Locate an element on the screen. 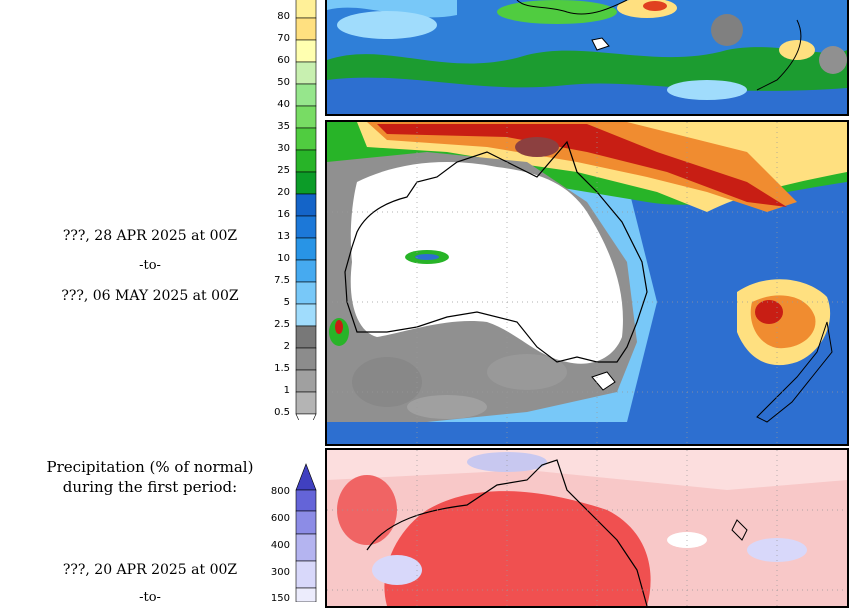  precip-tick: 30 is located at coordinates (283, 148).